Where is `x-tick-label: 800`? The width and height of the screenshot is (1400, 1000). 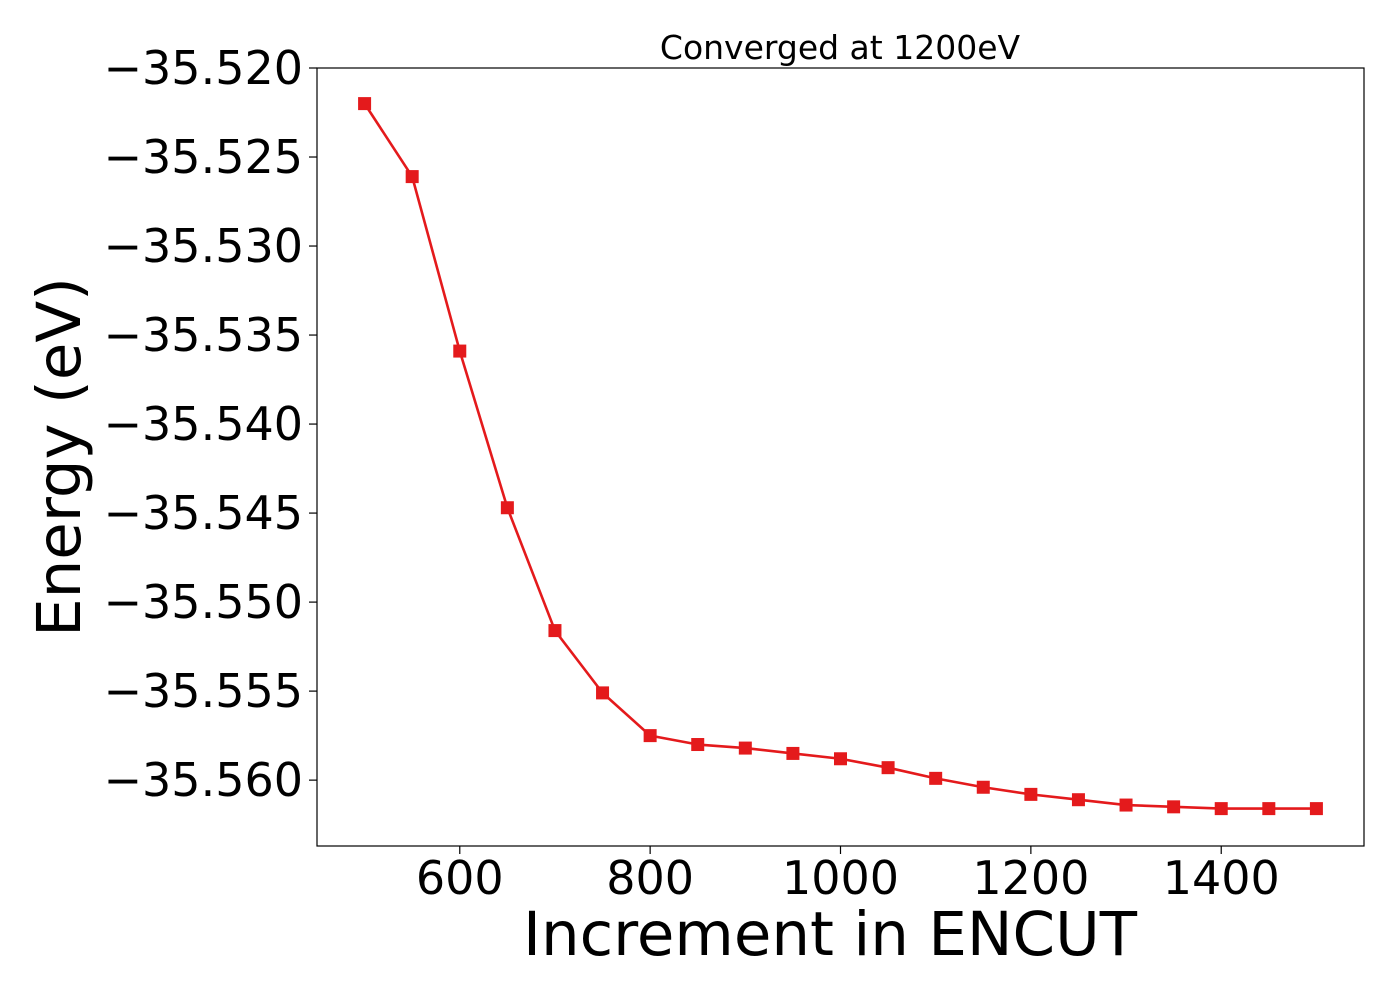 x-tick-label: 800 is located at coordinates (650, 878).